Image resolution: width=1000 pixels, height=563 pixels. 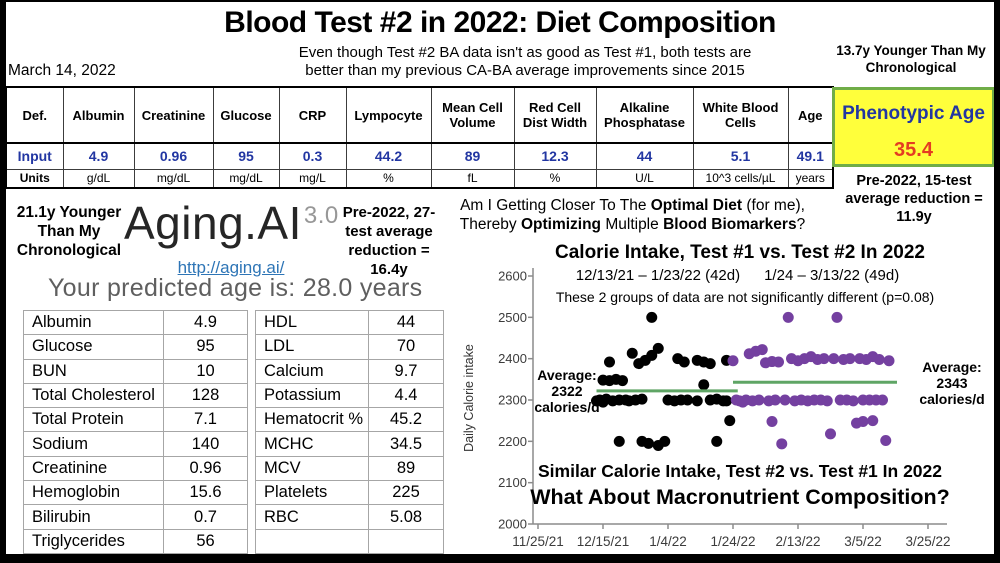 What do you see at coordinates (472, 178) in the screenshot?
I see `biomarker-unit: fL` at bounding box center [472, 178].